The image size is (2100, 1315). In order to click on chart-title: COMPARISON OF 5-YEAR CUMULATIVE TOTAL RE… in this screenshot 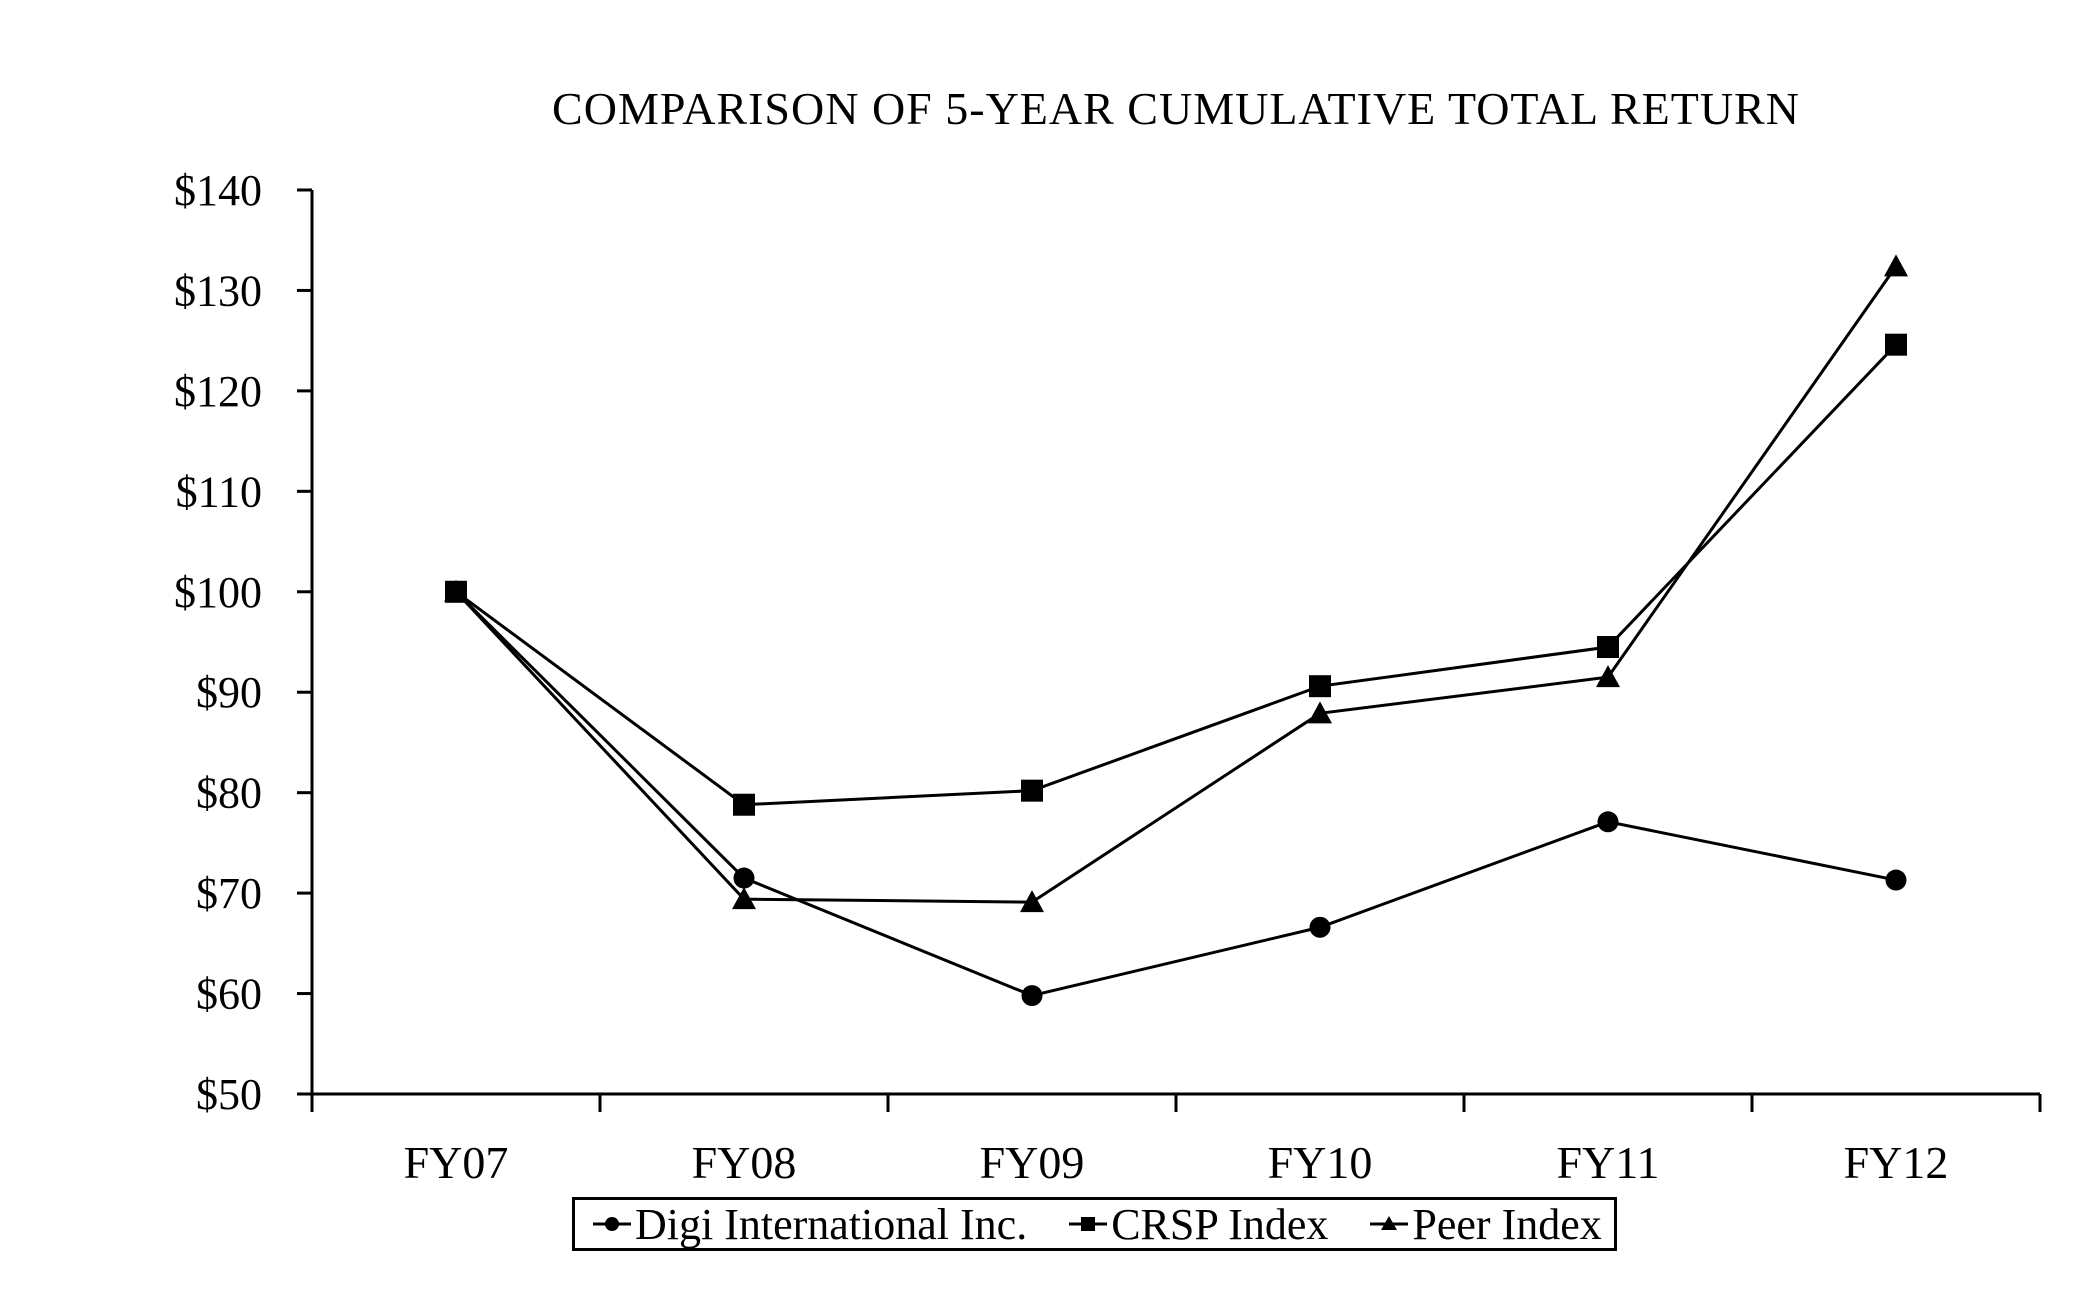, I will do `click(1176, 108)`.